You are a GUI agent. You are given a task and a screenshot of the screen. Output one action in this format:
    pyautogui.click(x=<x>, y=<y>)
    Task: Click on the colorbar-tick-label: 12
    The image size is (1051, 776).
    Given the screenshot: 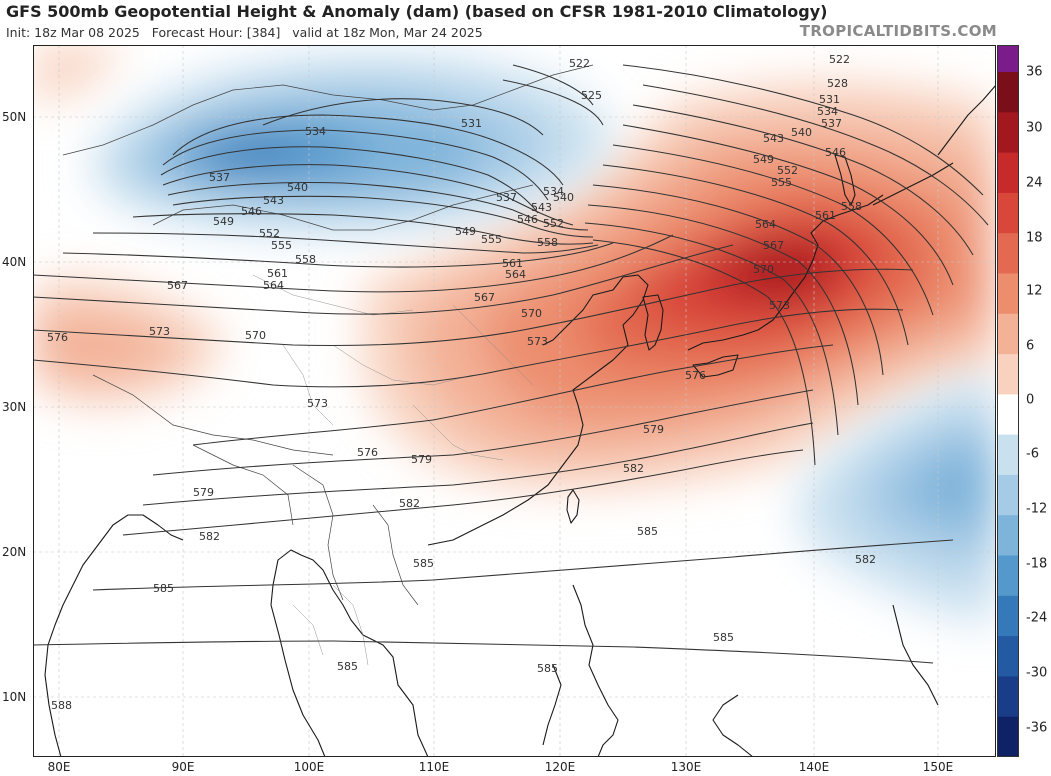 What is the action you would take?
    pyautogui.click(x=1034, y=291)
    